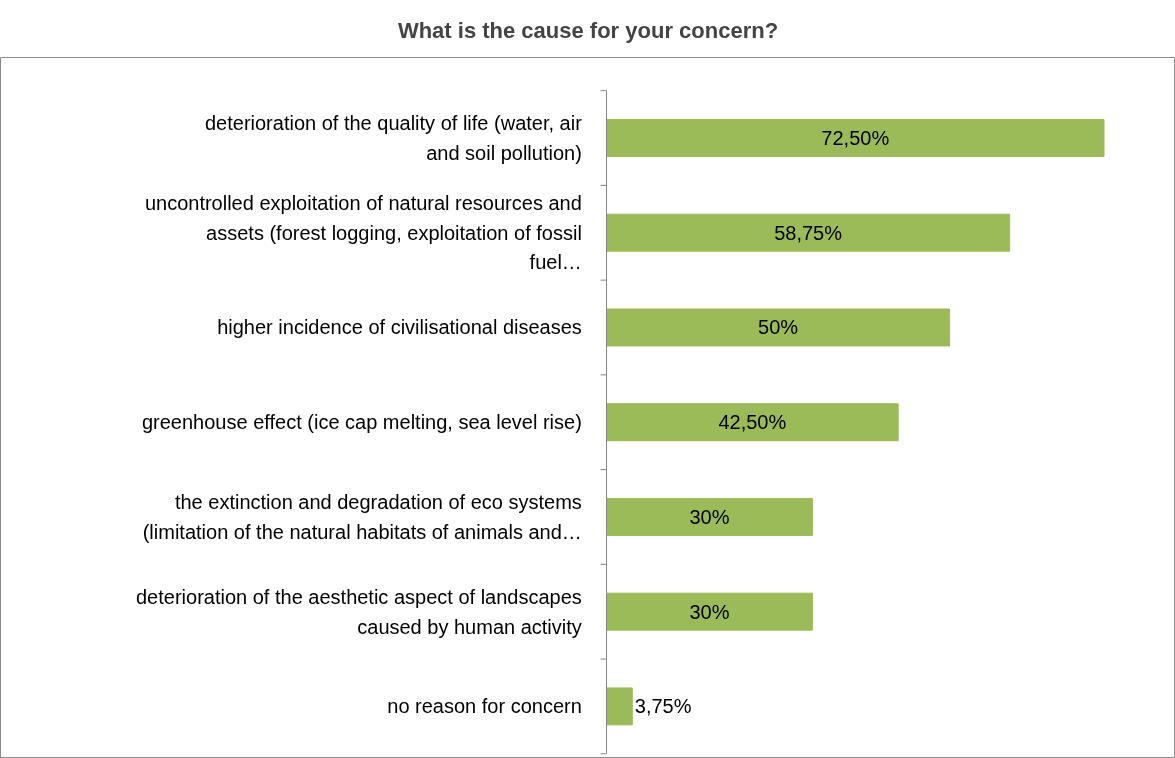 The height and width of the screenshot is (758, 1175). I want to click on y-tick-label: deterioration of the aesthetic aspect of landscapes caused by human activity, so click(358, 611).